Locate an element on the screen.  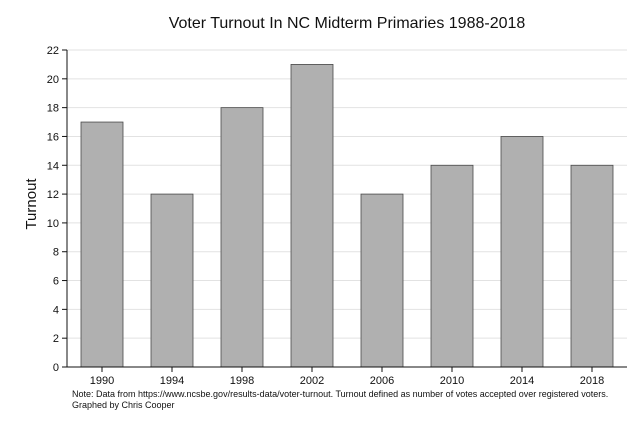
bar-2002 is located at coordinates (312, 216).